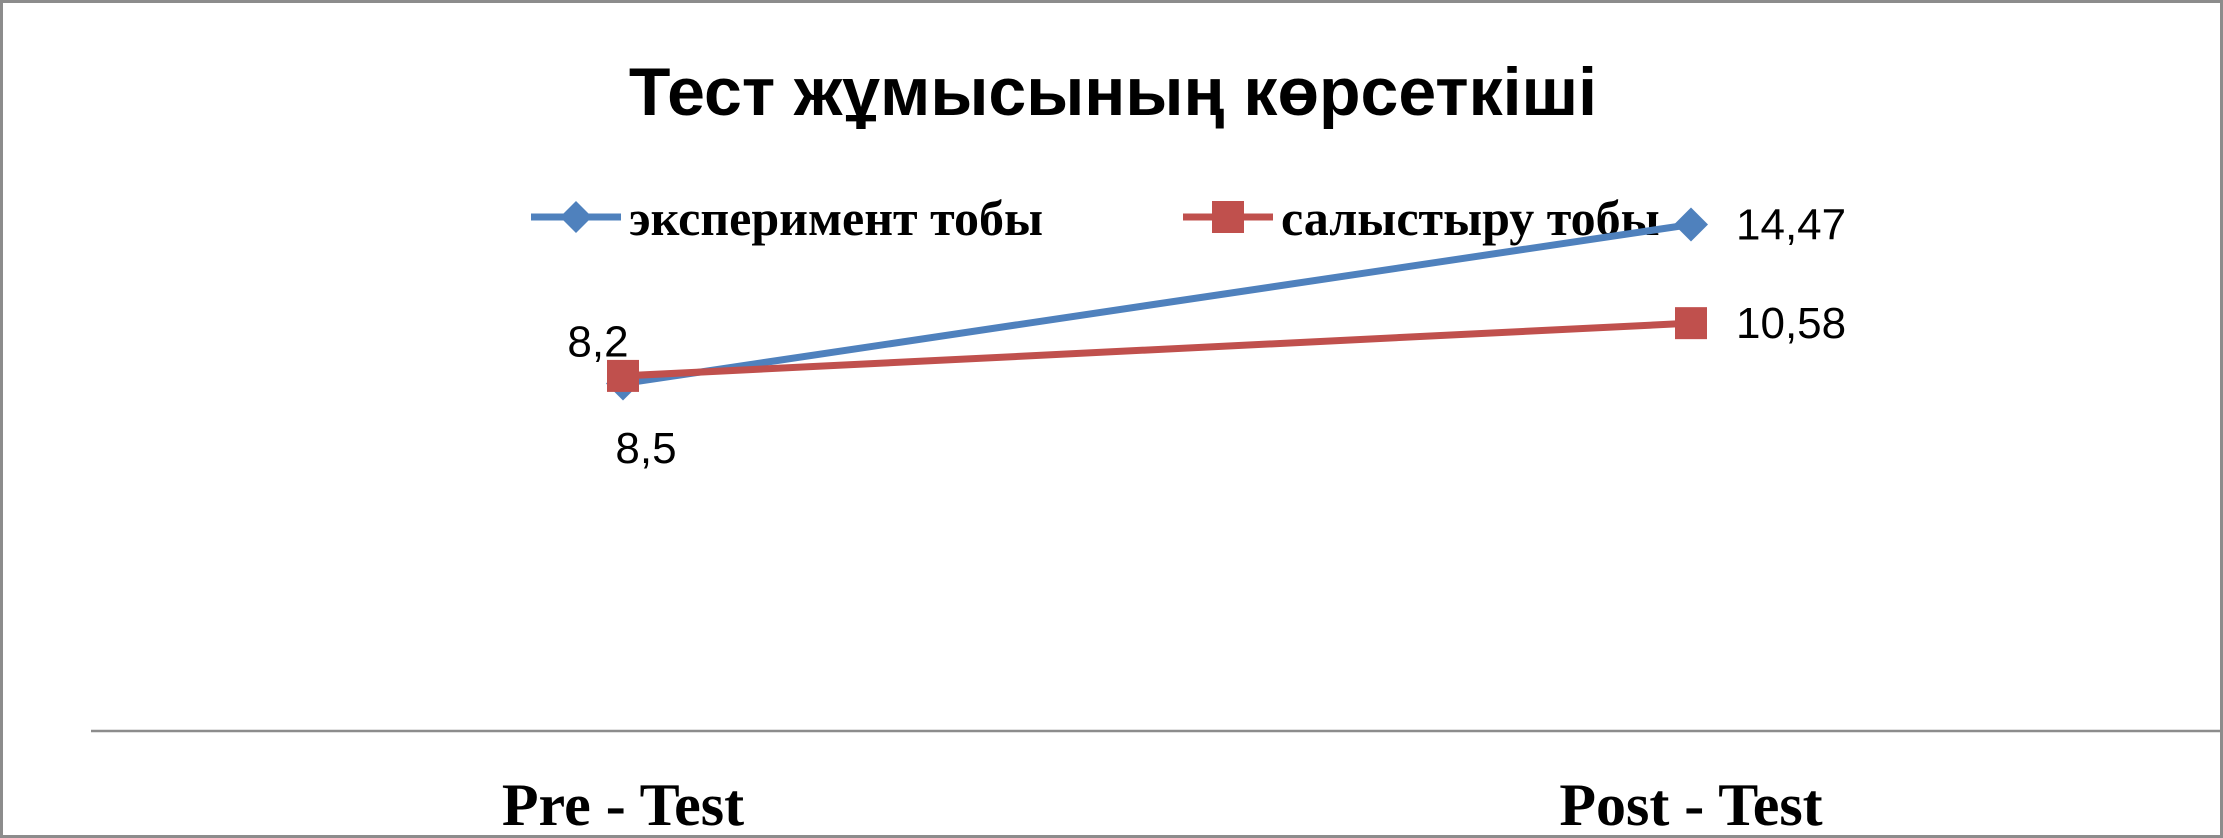  I want to click on series-line-experiment, so click(1157, 304).